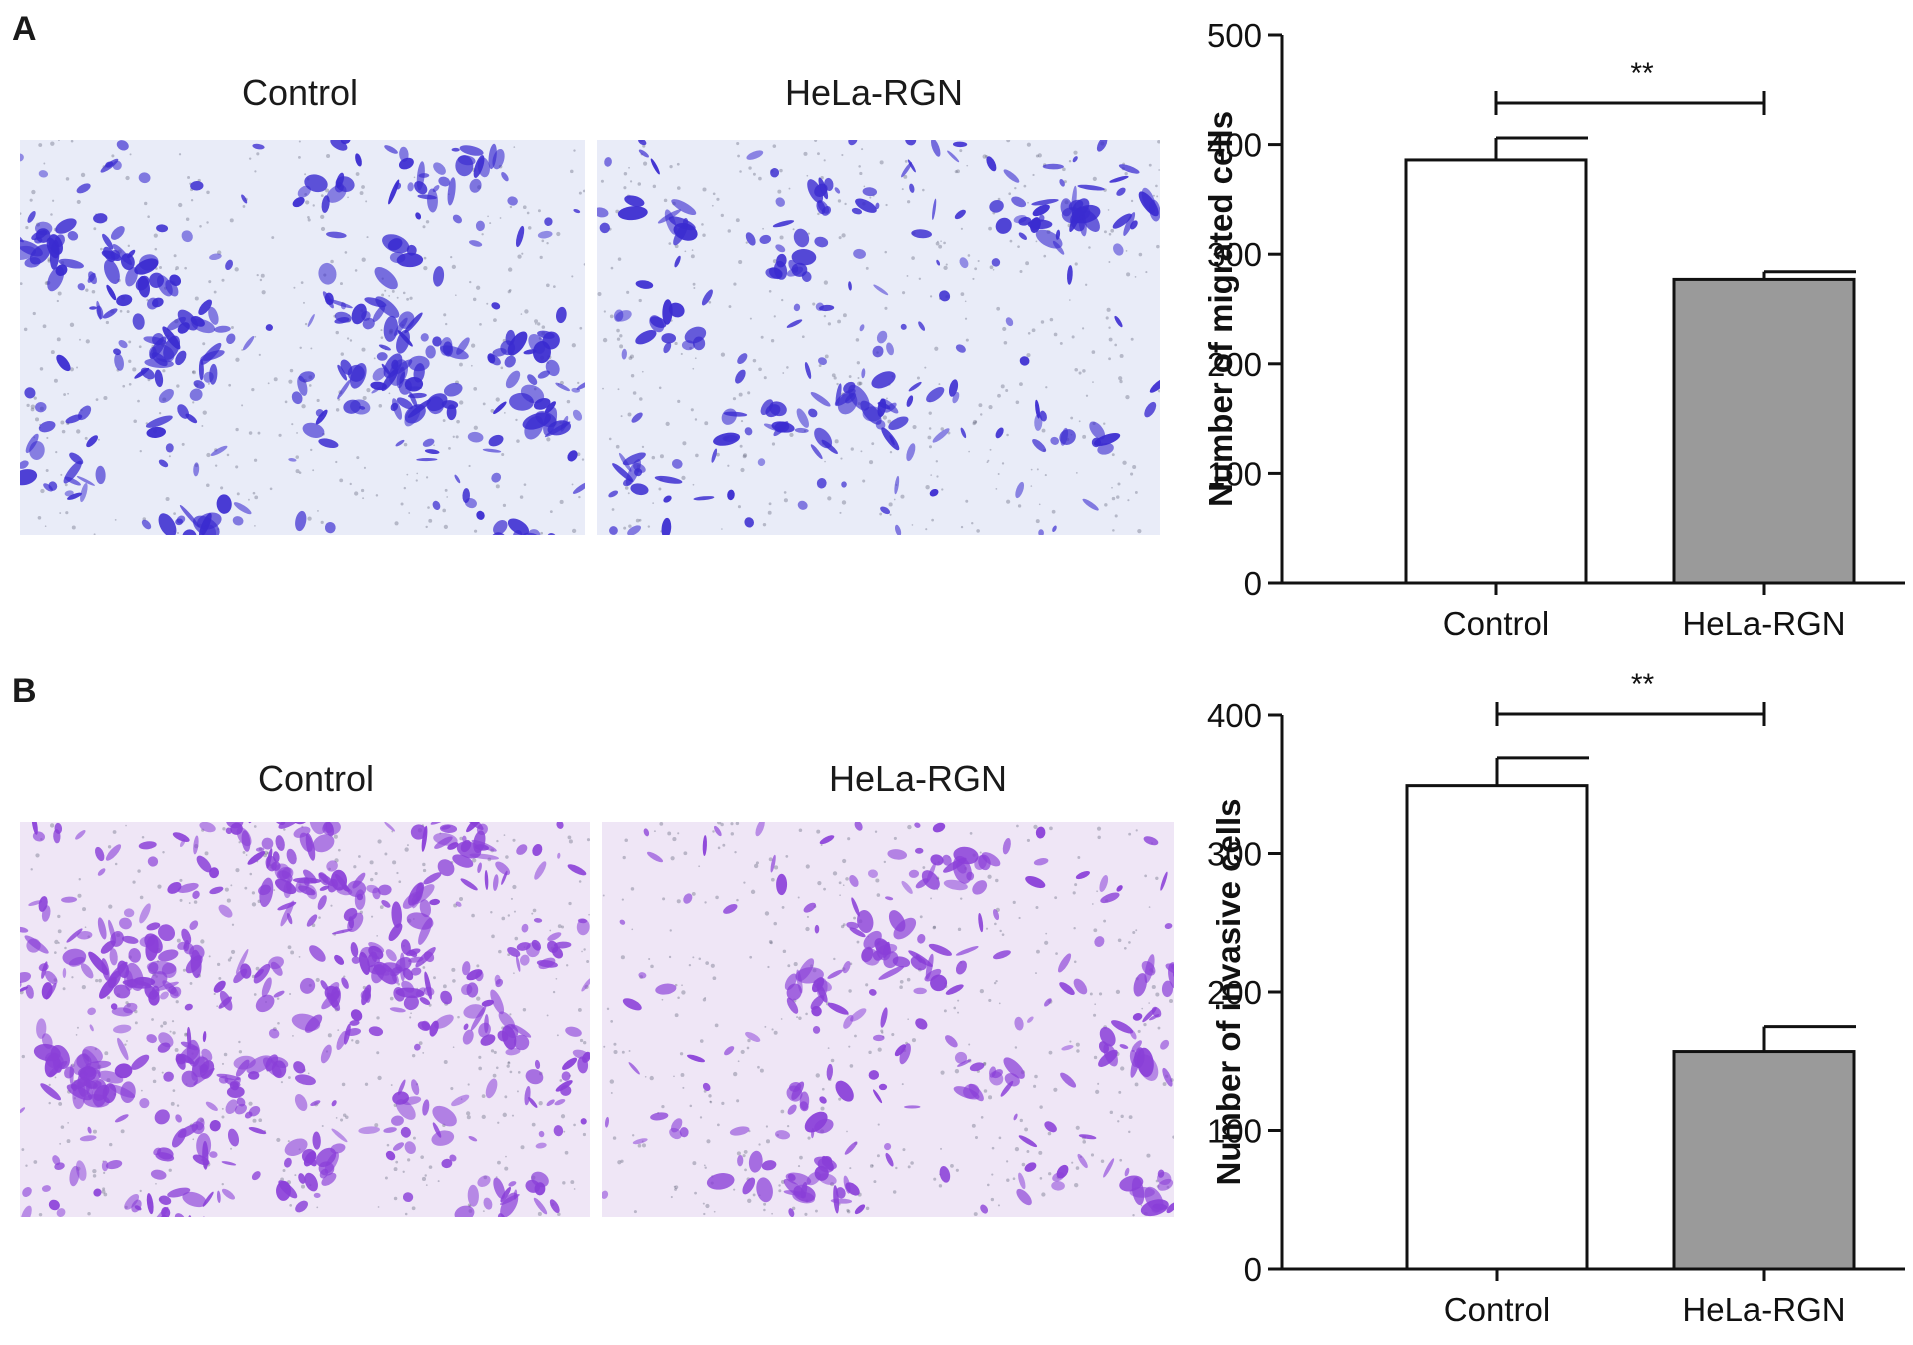 This screenshot has width=1913, height=1345. I want to click on image-label-rgn-b: HeLa-RGN, so click(918, 778).